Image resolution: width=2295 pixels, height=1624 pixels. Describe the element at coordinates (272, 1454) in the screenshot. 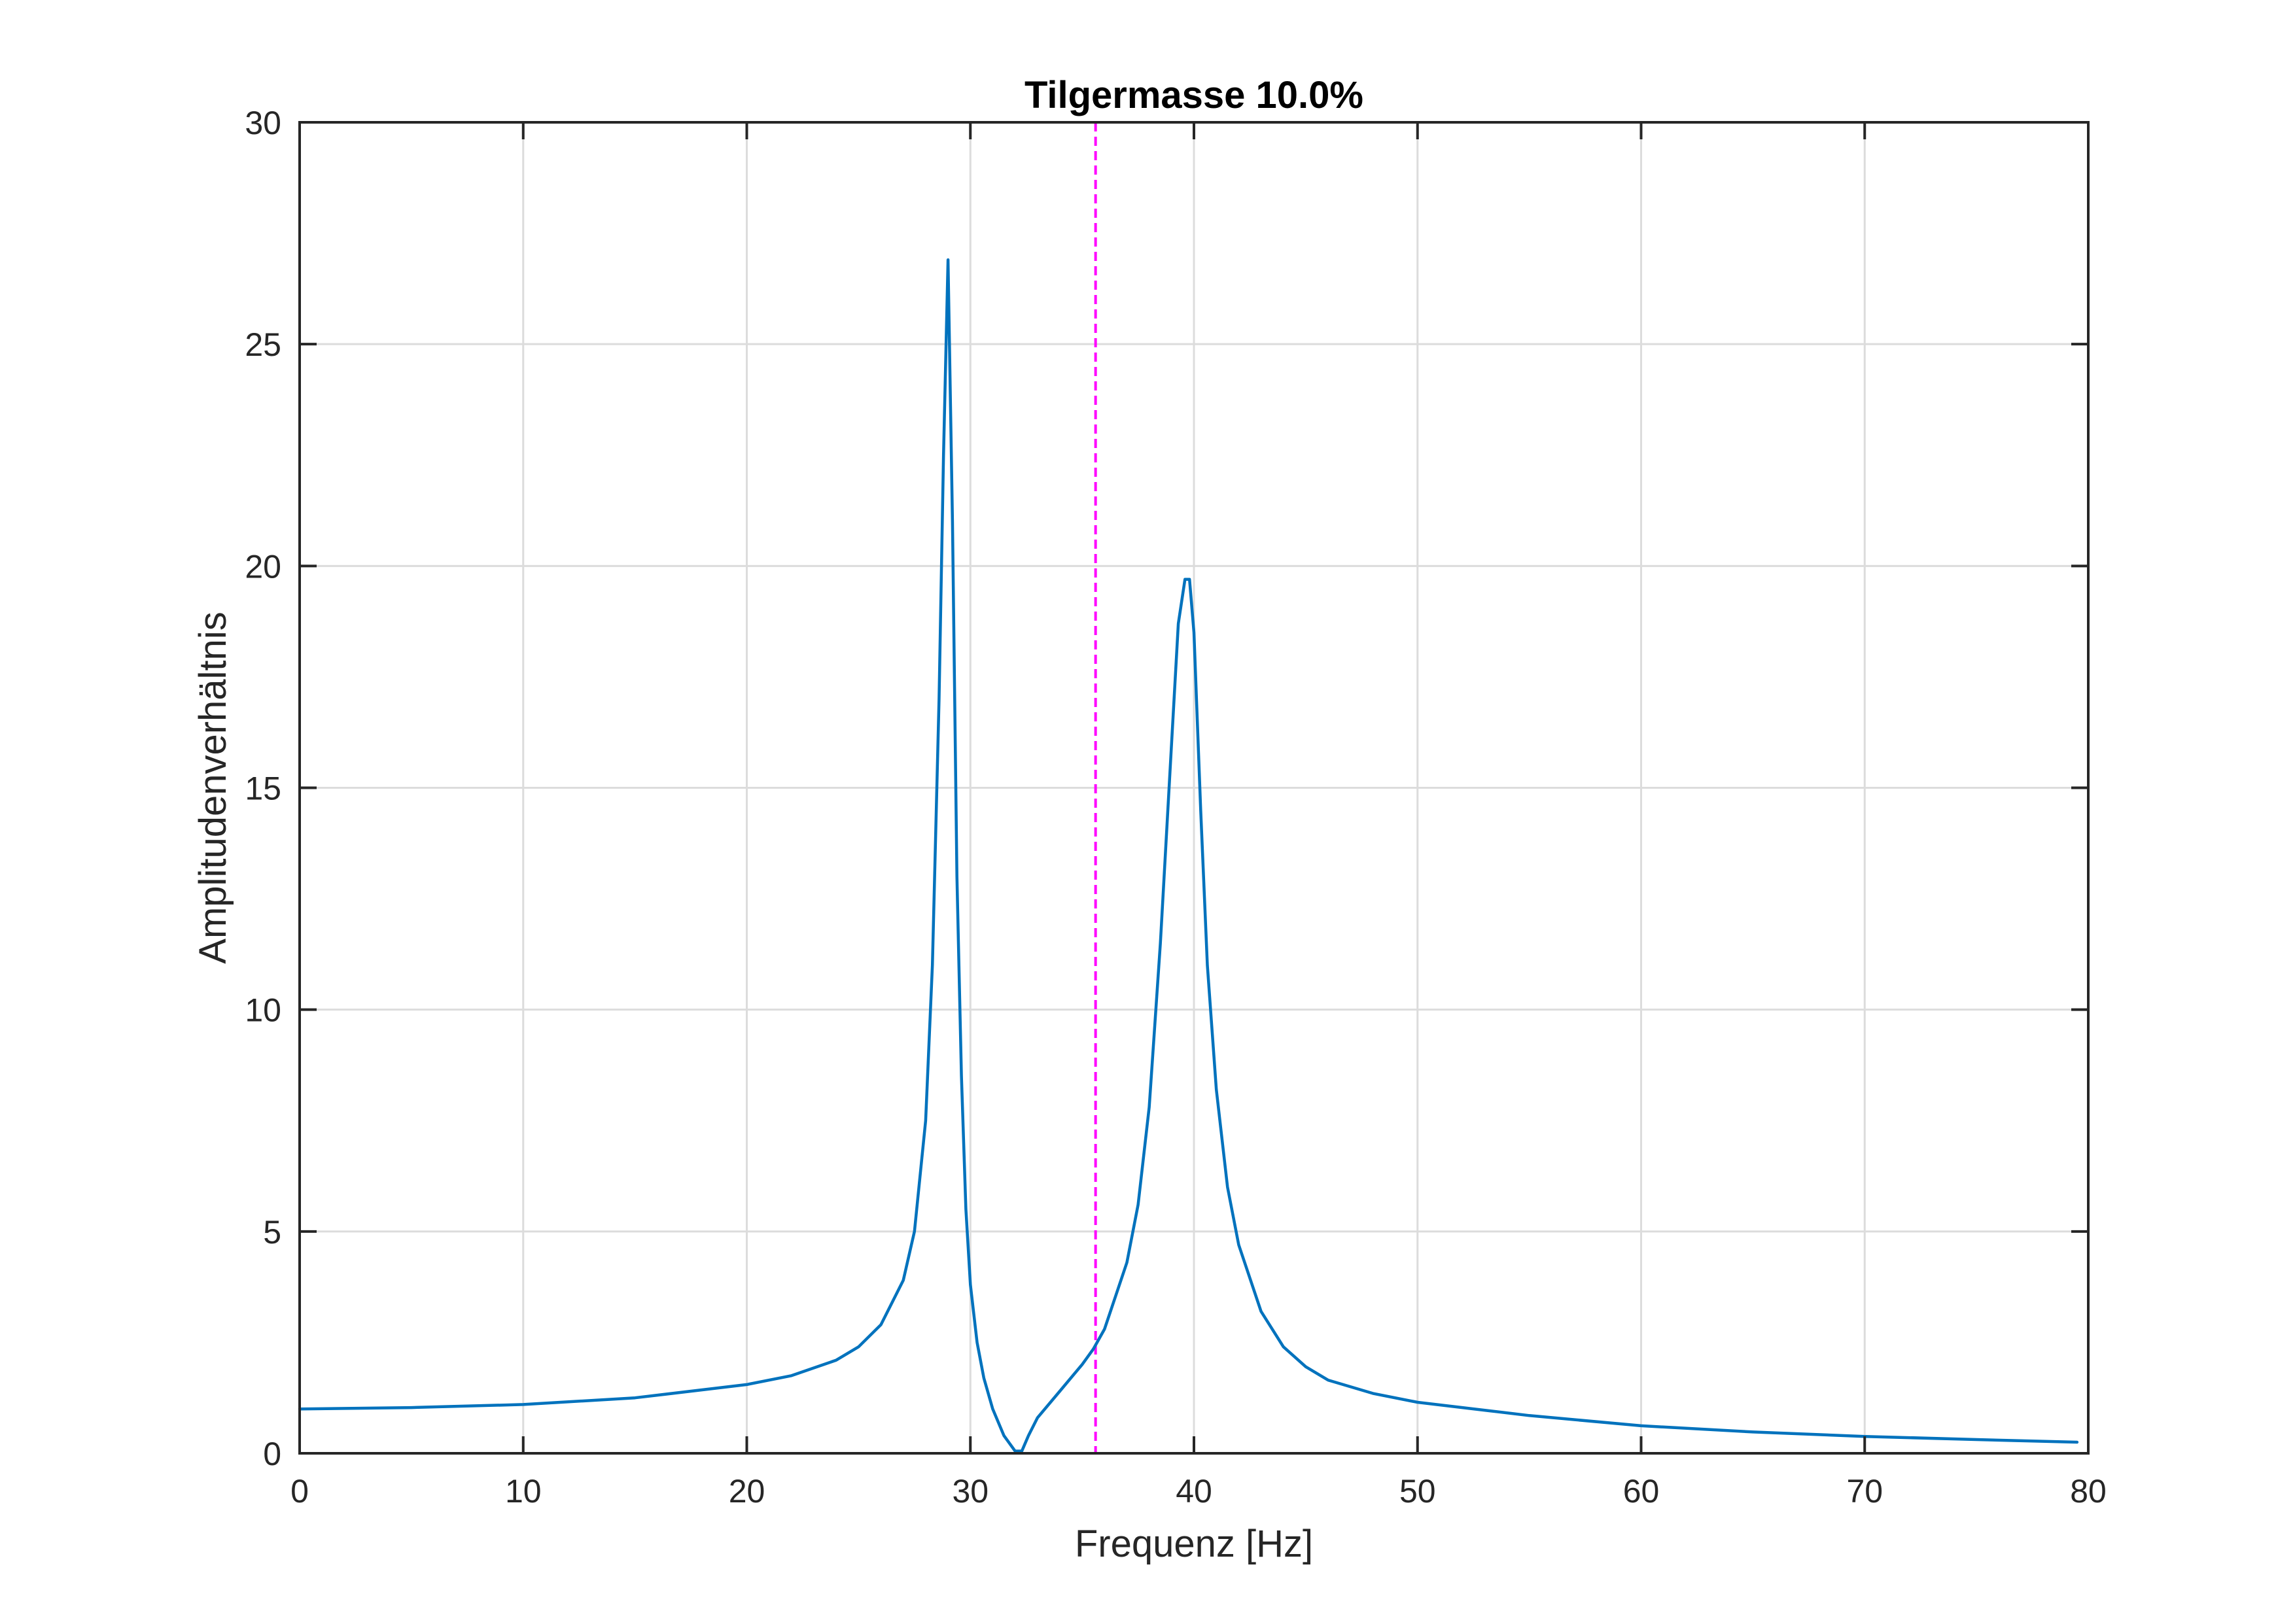

I see `y-tick-label: 0` at that location.